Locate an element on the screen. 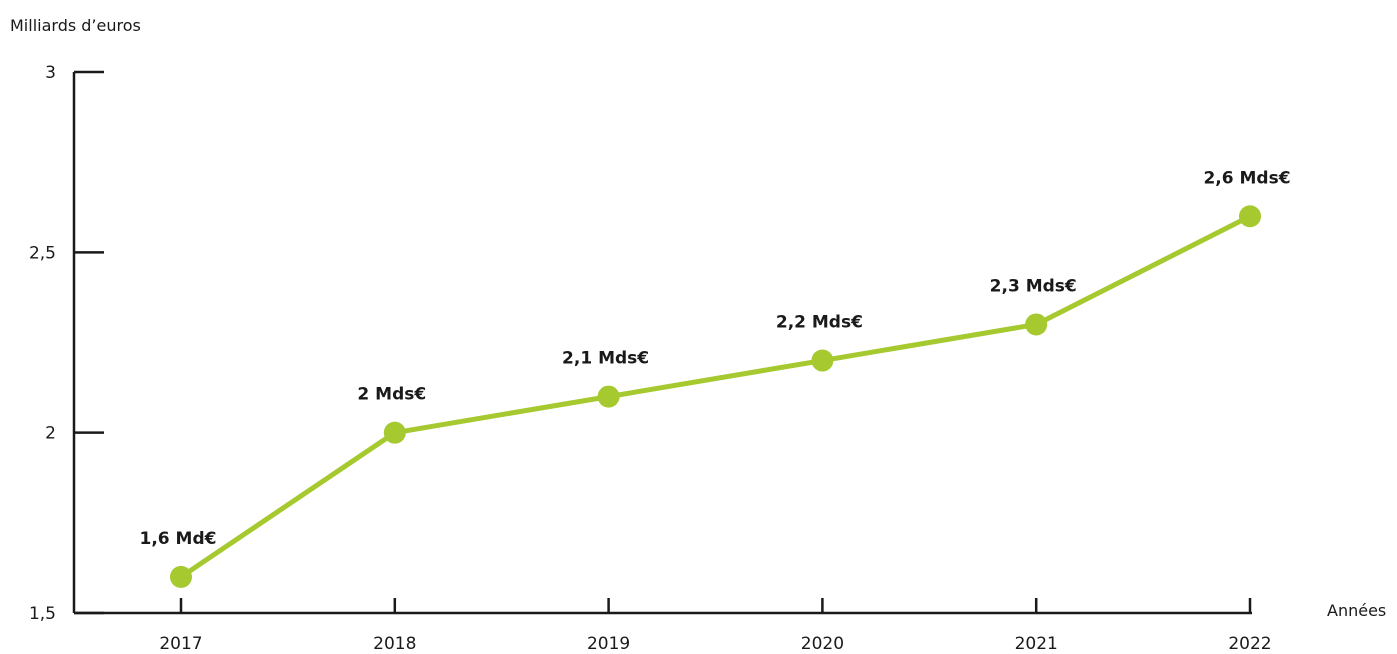 The height and width of the screenshot is (654, 1397). data-label: 2,3 Mds€ is located at coordinates (1033, 286).